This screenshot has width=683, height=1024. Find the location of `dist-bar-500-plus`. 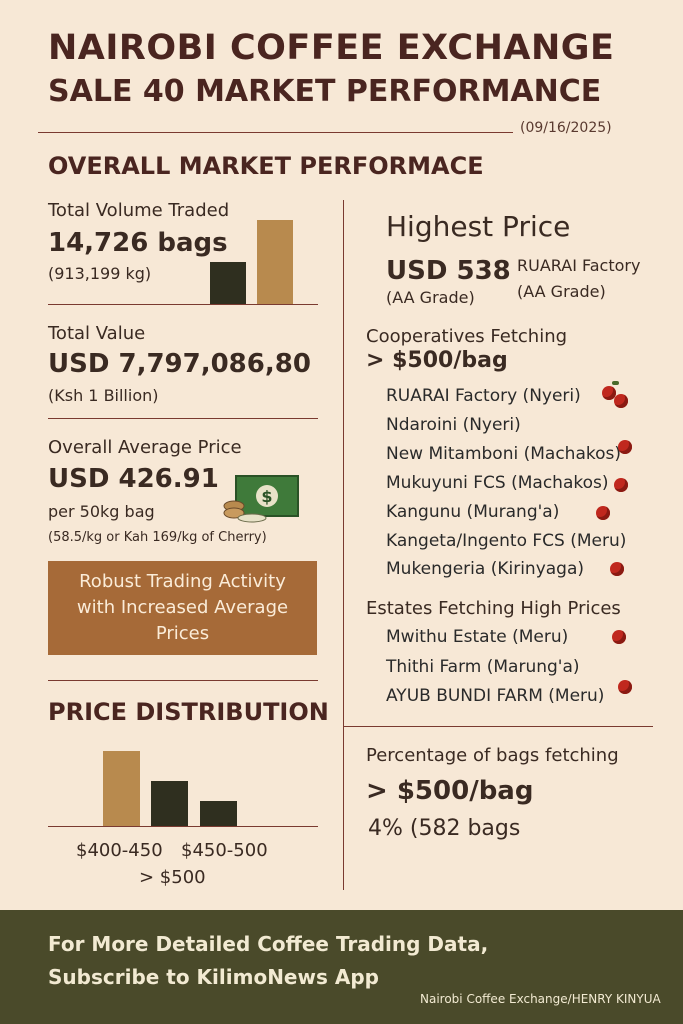

dist-bar-500-plus is located at coordinates (218, 813).